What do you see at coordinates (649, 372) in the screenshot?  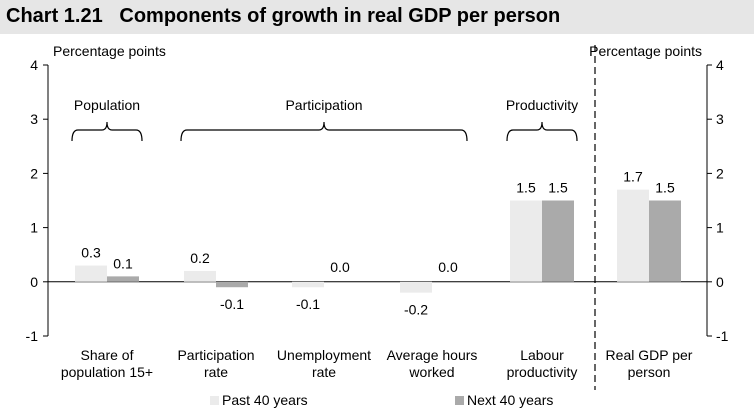 I see `category-label: person` at bounding box center [649, 372].